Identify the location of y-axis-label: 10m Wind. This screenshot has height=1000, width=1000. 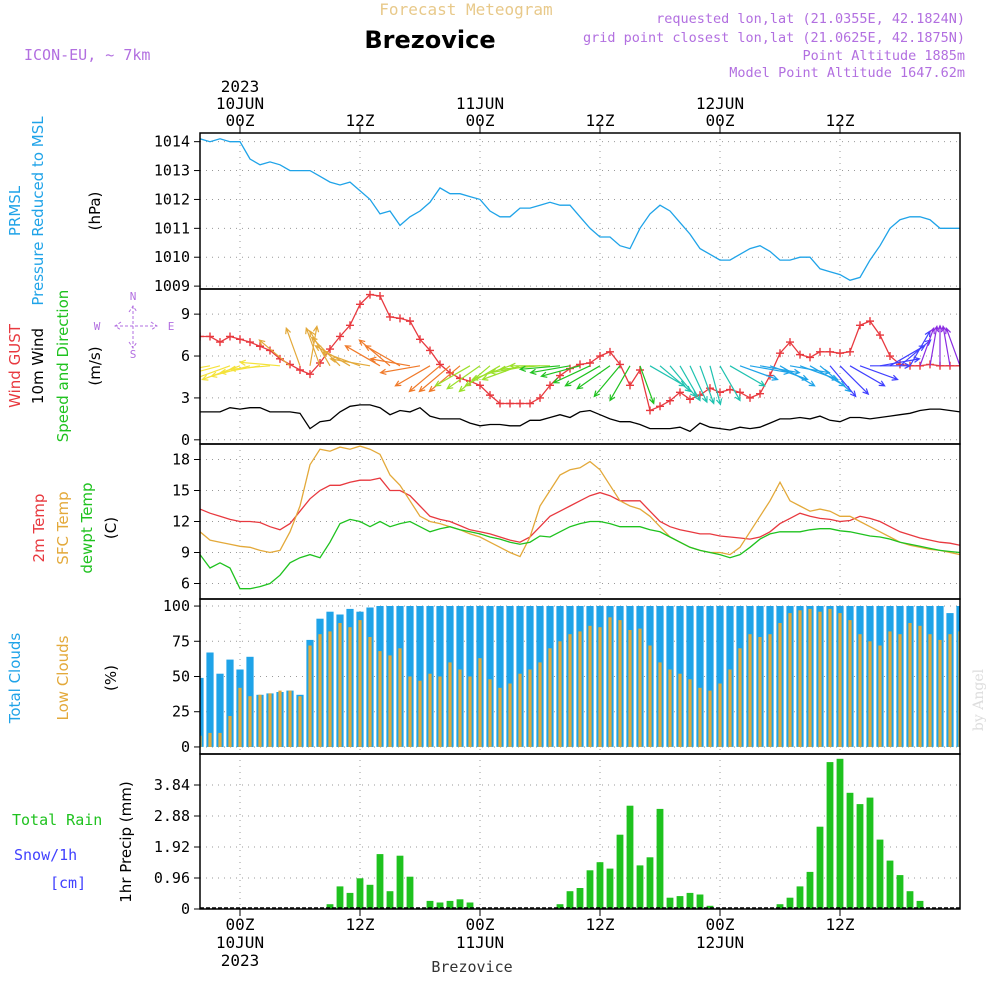
(38, 366).